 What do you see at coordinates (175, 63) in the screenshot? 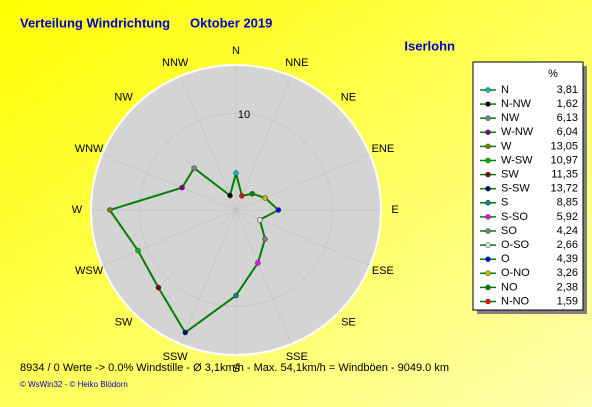
I see `direction-label: NNW` at bounding box center [175, 63].